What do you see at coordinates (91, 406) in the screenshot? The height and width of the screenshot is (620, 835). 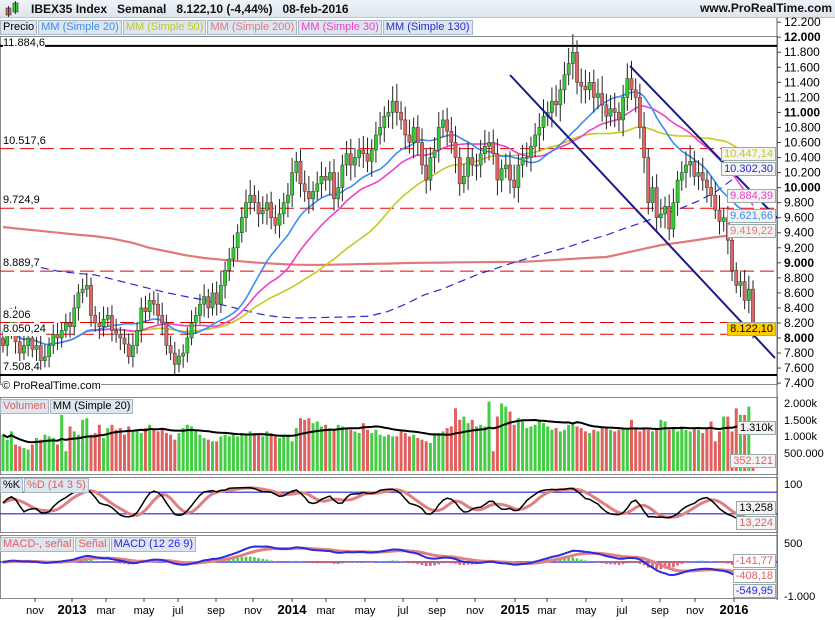 I see `volume_panel-legend-item: MM (Simple 20)` at bounding box center [91, 406].